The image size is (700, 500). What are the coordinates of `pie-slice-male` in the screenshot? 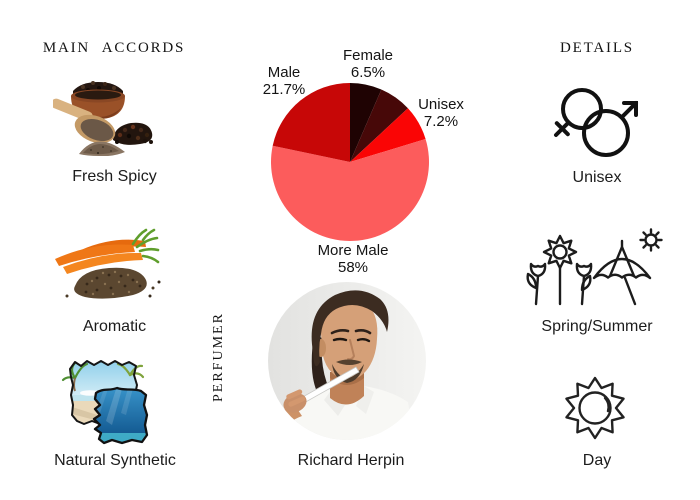 It's located at (311, 122).